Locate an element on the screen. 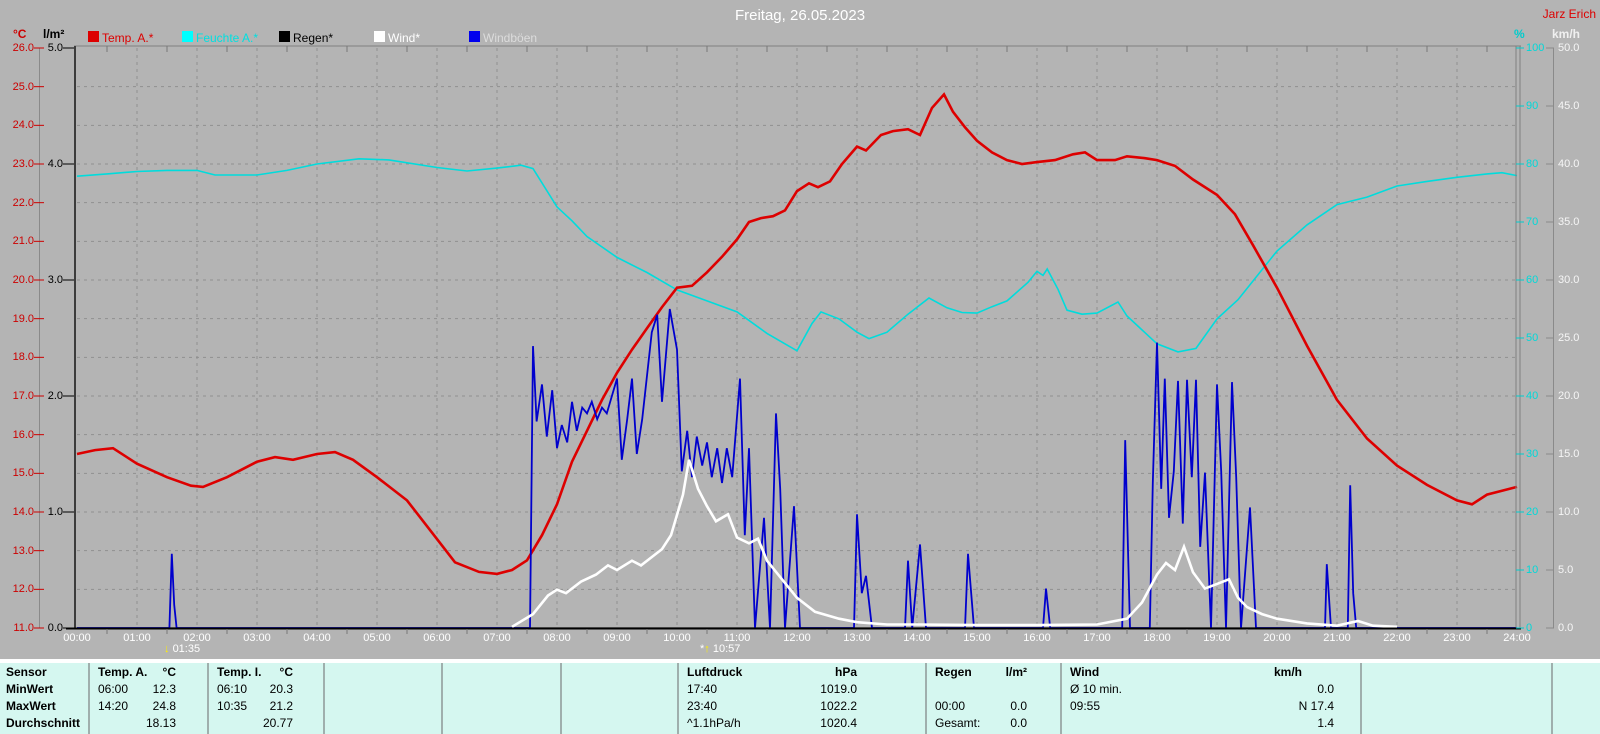 This screenshot has width=1600, height=734. x-axis-label: 21:00 is located at coordinates (1337, 638).